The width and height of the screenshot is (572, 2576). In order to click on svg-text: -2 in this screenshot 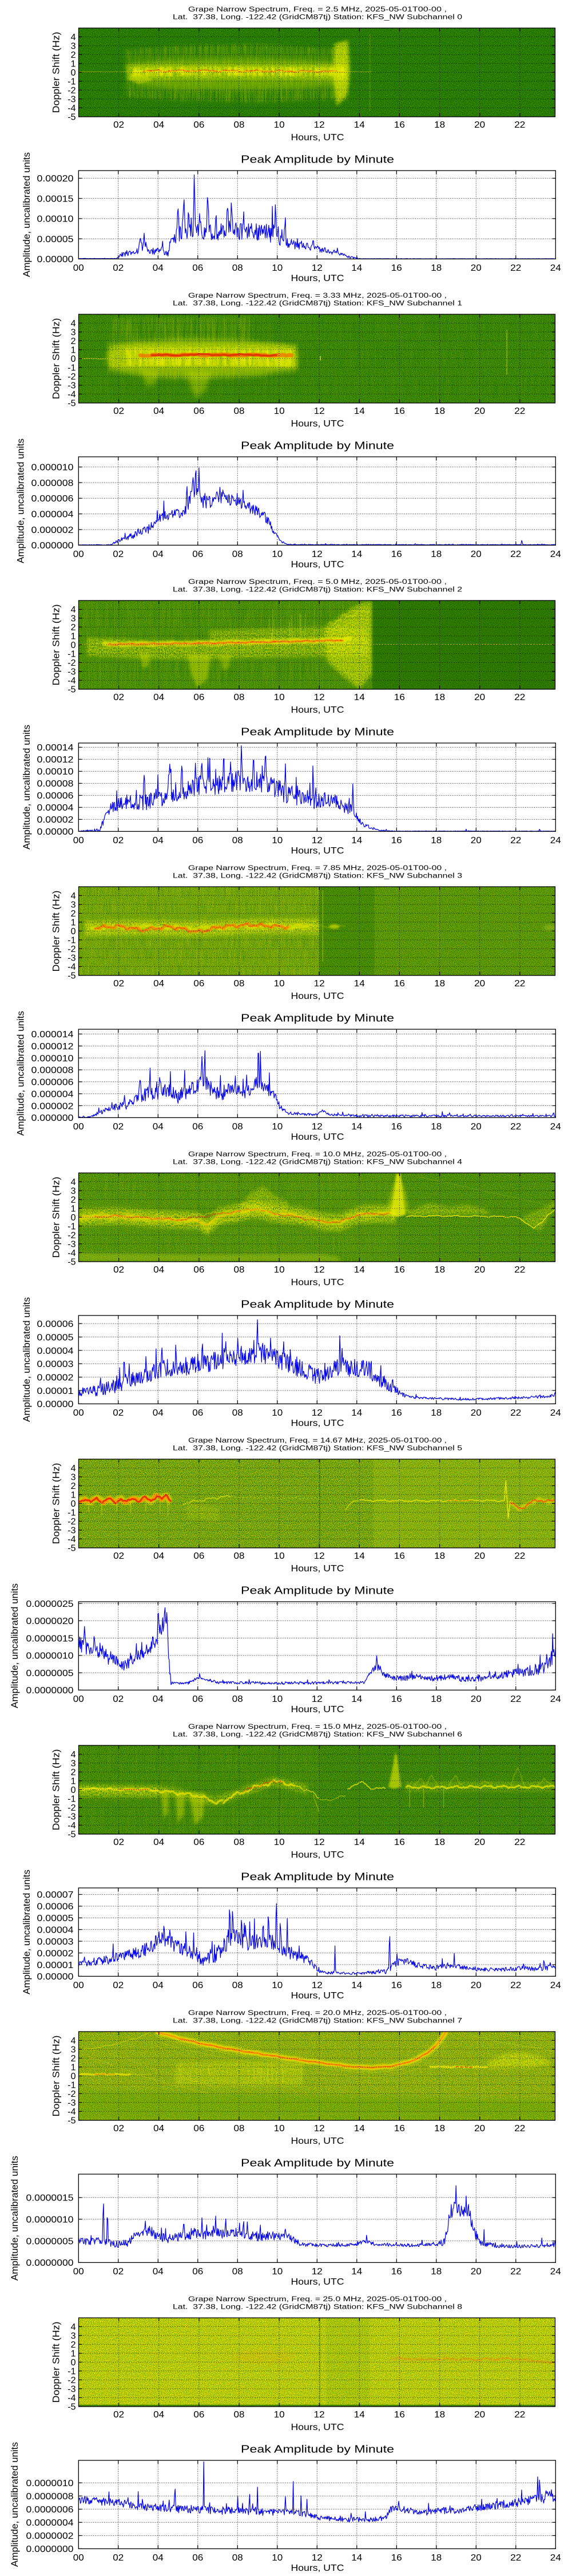, I will do `click(71, 949)`.